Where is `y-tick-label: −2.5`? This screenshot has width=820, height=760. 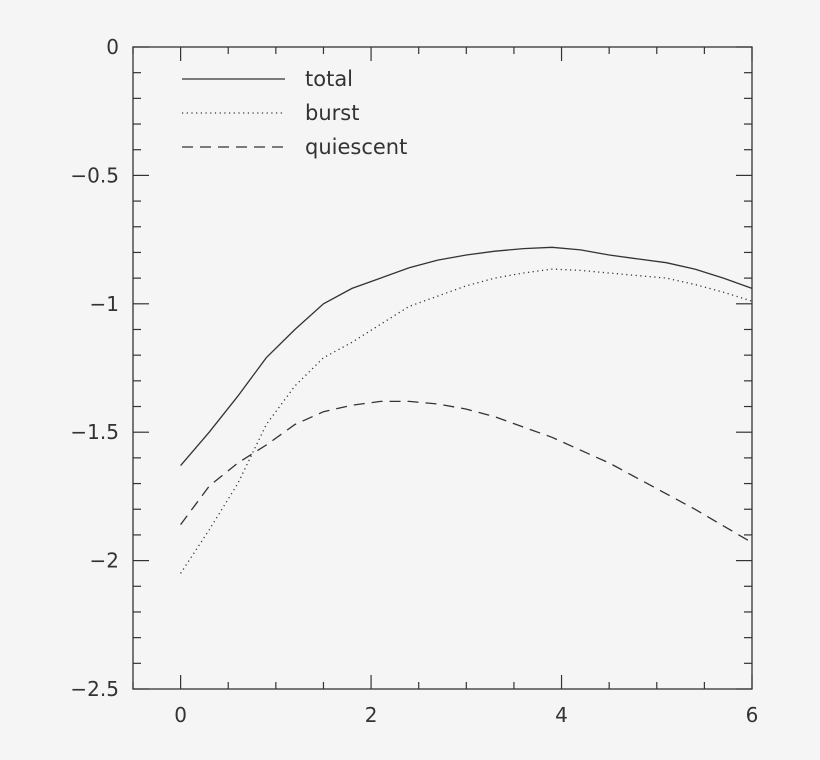
y-tick-label: −2.5 is located at coordinates (94, 689).